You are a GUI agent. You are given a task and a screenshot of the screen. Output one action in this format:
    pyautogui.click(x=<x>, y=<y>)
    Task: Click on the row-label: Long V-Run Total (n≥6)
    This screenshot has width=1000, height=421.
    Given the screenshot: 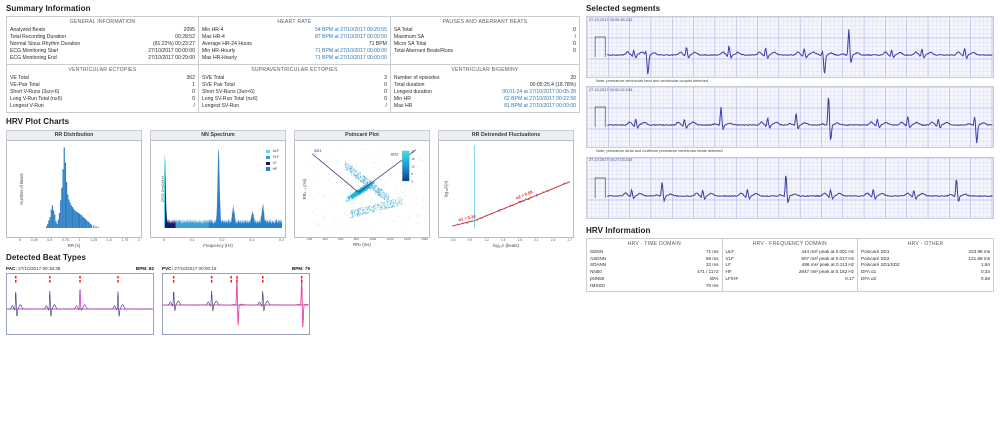 What is the action you would take?
    pyautogui.click(x=36, y=99)
    